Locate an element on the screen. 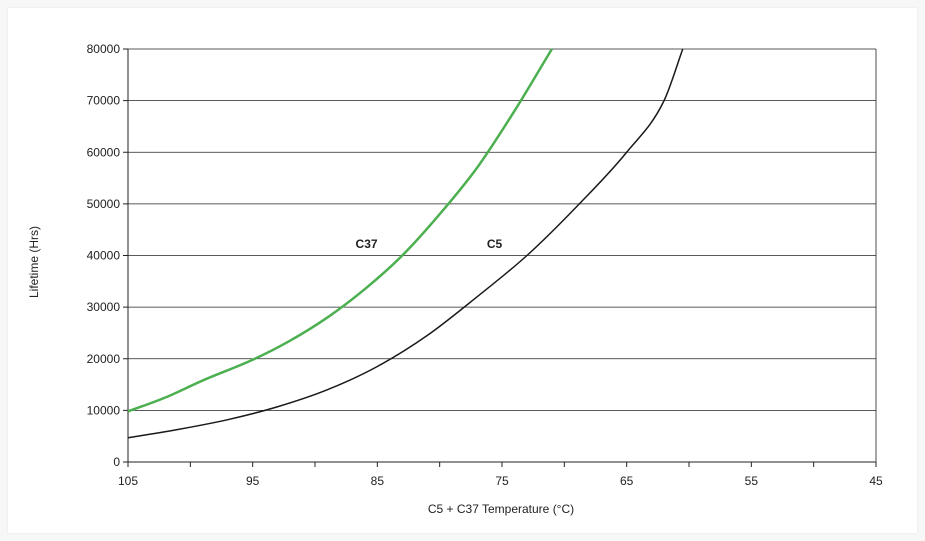 This screenshot has height=541, width=925. series-labels: C37 C5 is located at coordinates (429, 244).